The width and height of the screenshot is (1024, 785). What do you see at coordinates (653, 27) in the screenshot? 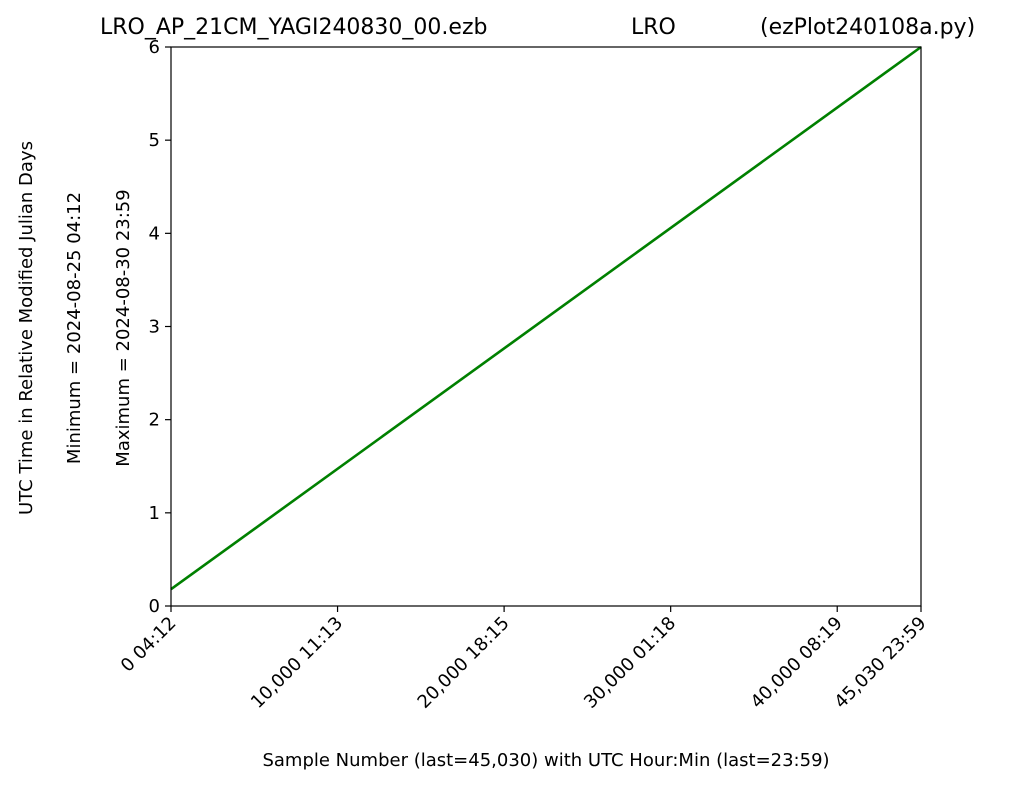
I see `chart-title-center: LRO` at bounding box center [653, 27].